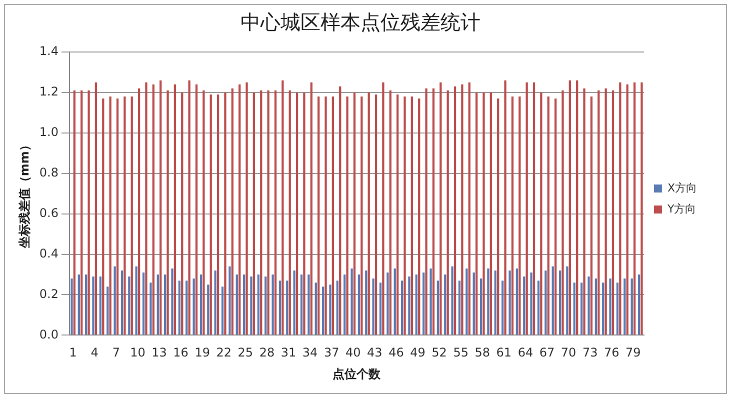 The width and height of the screenshot is (733, 400). Describe the element at coordinates (48, 132) in the screenshot. I see `y-tick-label: 1.0` at that location.